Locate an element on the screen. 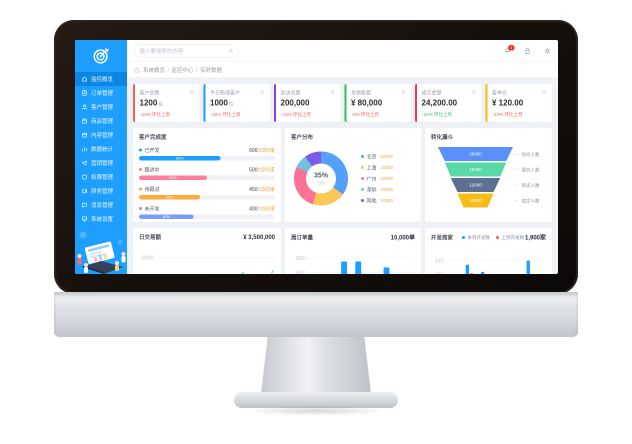 This screenshot has width=632, height=444. search-input: 输入要搜索的内容 is located at coordinates (186, 51).